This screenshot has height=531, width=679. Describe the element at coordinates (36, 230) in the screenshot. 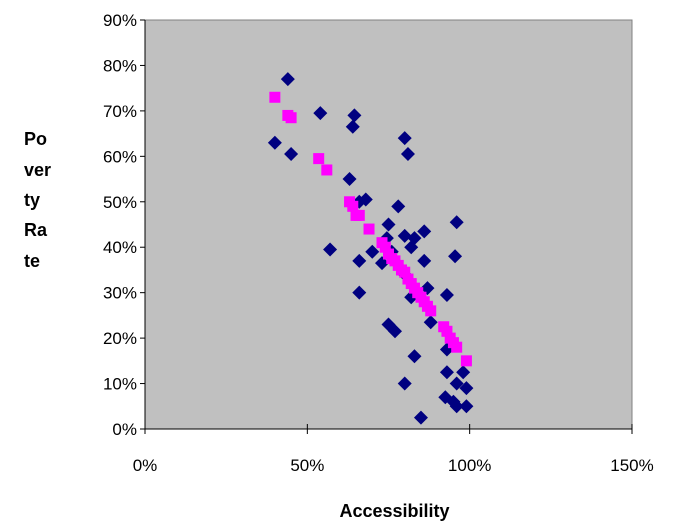

I see `y-axis-title-line: Ra` at that location.